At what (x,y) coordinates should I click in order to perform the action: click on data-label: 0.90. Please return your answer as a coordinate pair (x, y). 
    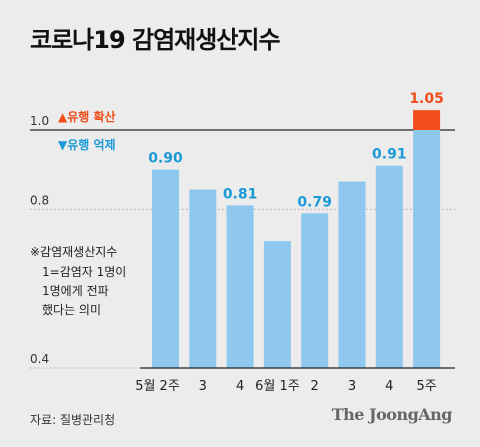
    Looking at the image, I should click on (165, 159).